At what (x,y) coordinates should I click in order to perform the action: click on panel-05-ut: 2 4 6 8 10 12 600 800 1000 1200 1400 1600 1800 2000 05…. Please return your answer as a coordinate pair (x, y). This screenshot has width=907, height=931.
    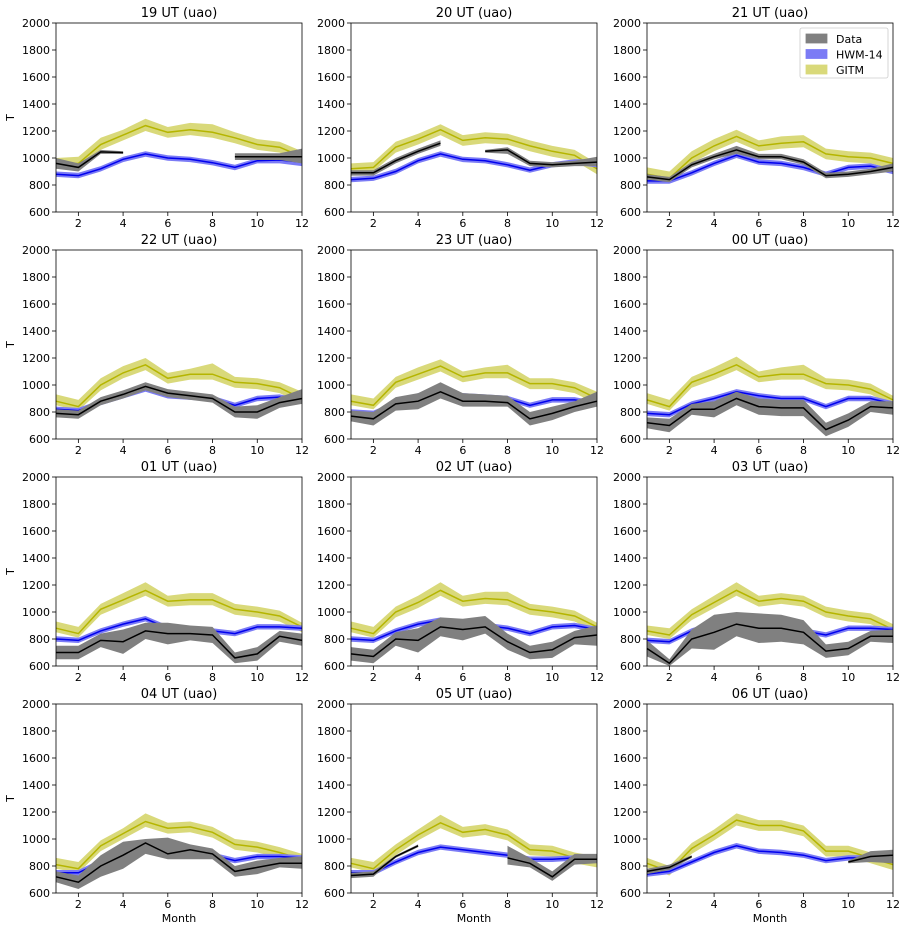
    Looking at the image, I should click on (460, 806).